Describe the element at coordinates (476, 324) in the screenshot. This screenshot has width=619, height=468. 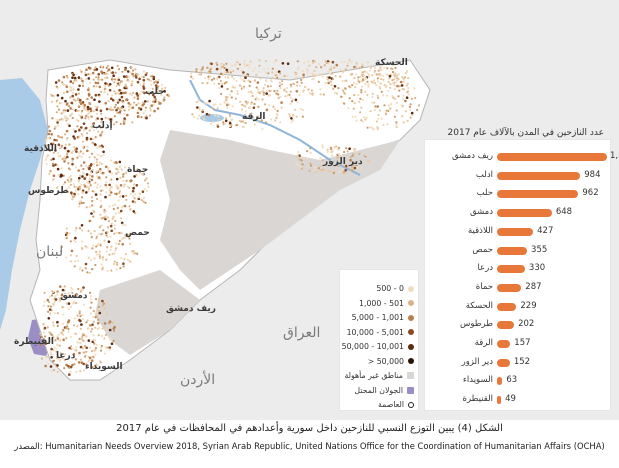
I see `bar-category-label: طرطوس` at that location.